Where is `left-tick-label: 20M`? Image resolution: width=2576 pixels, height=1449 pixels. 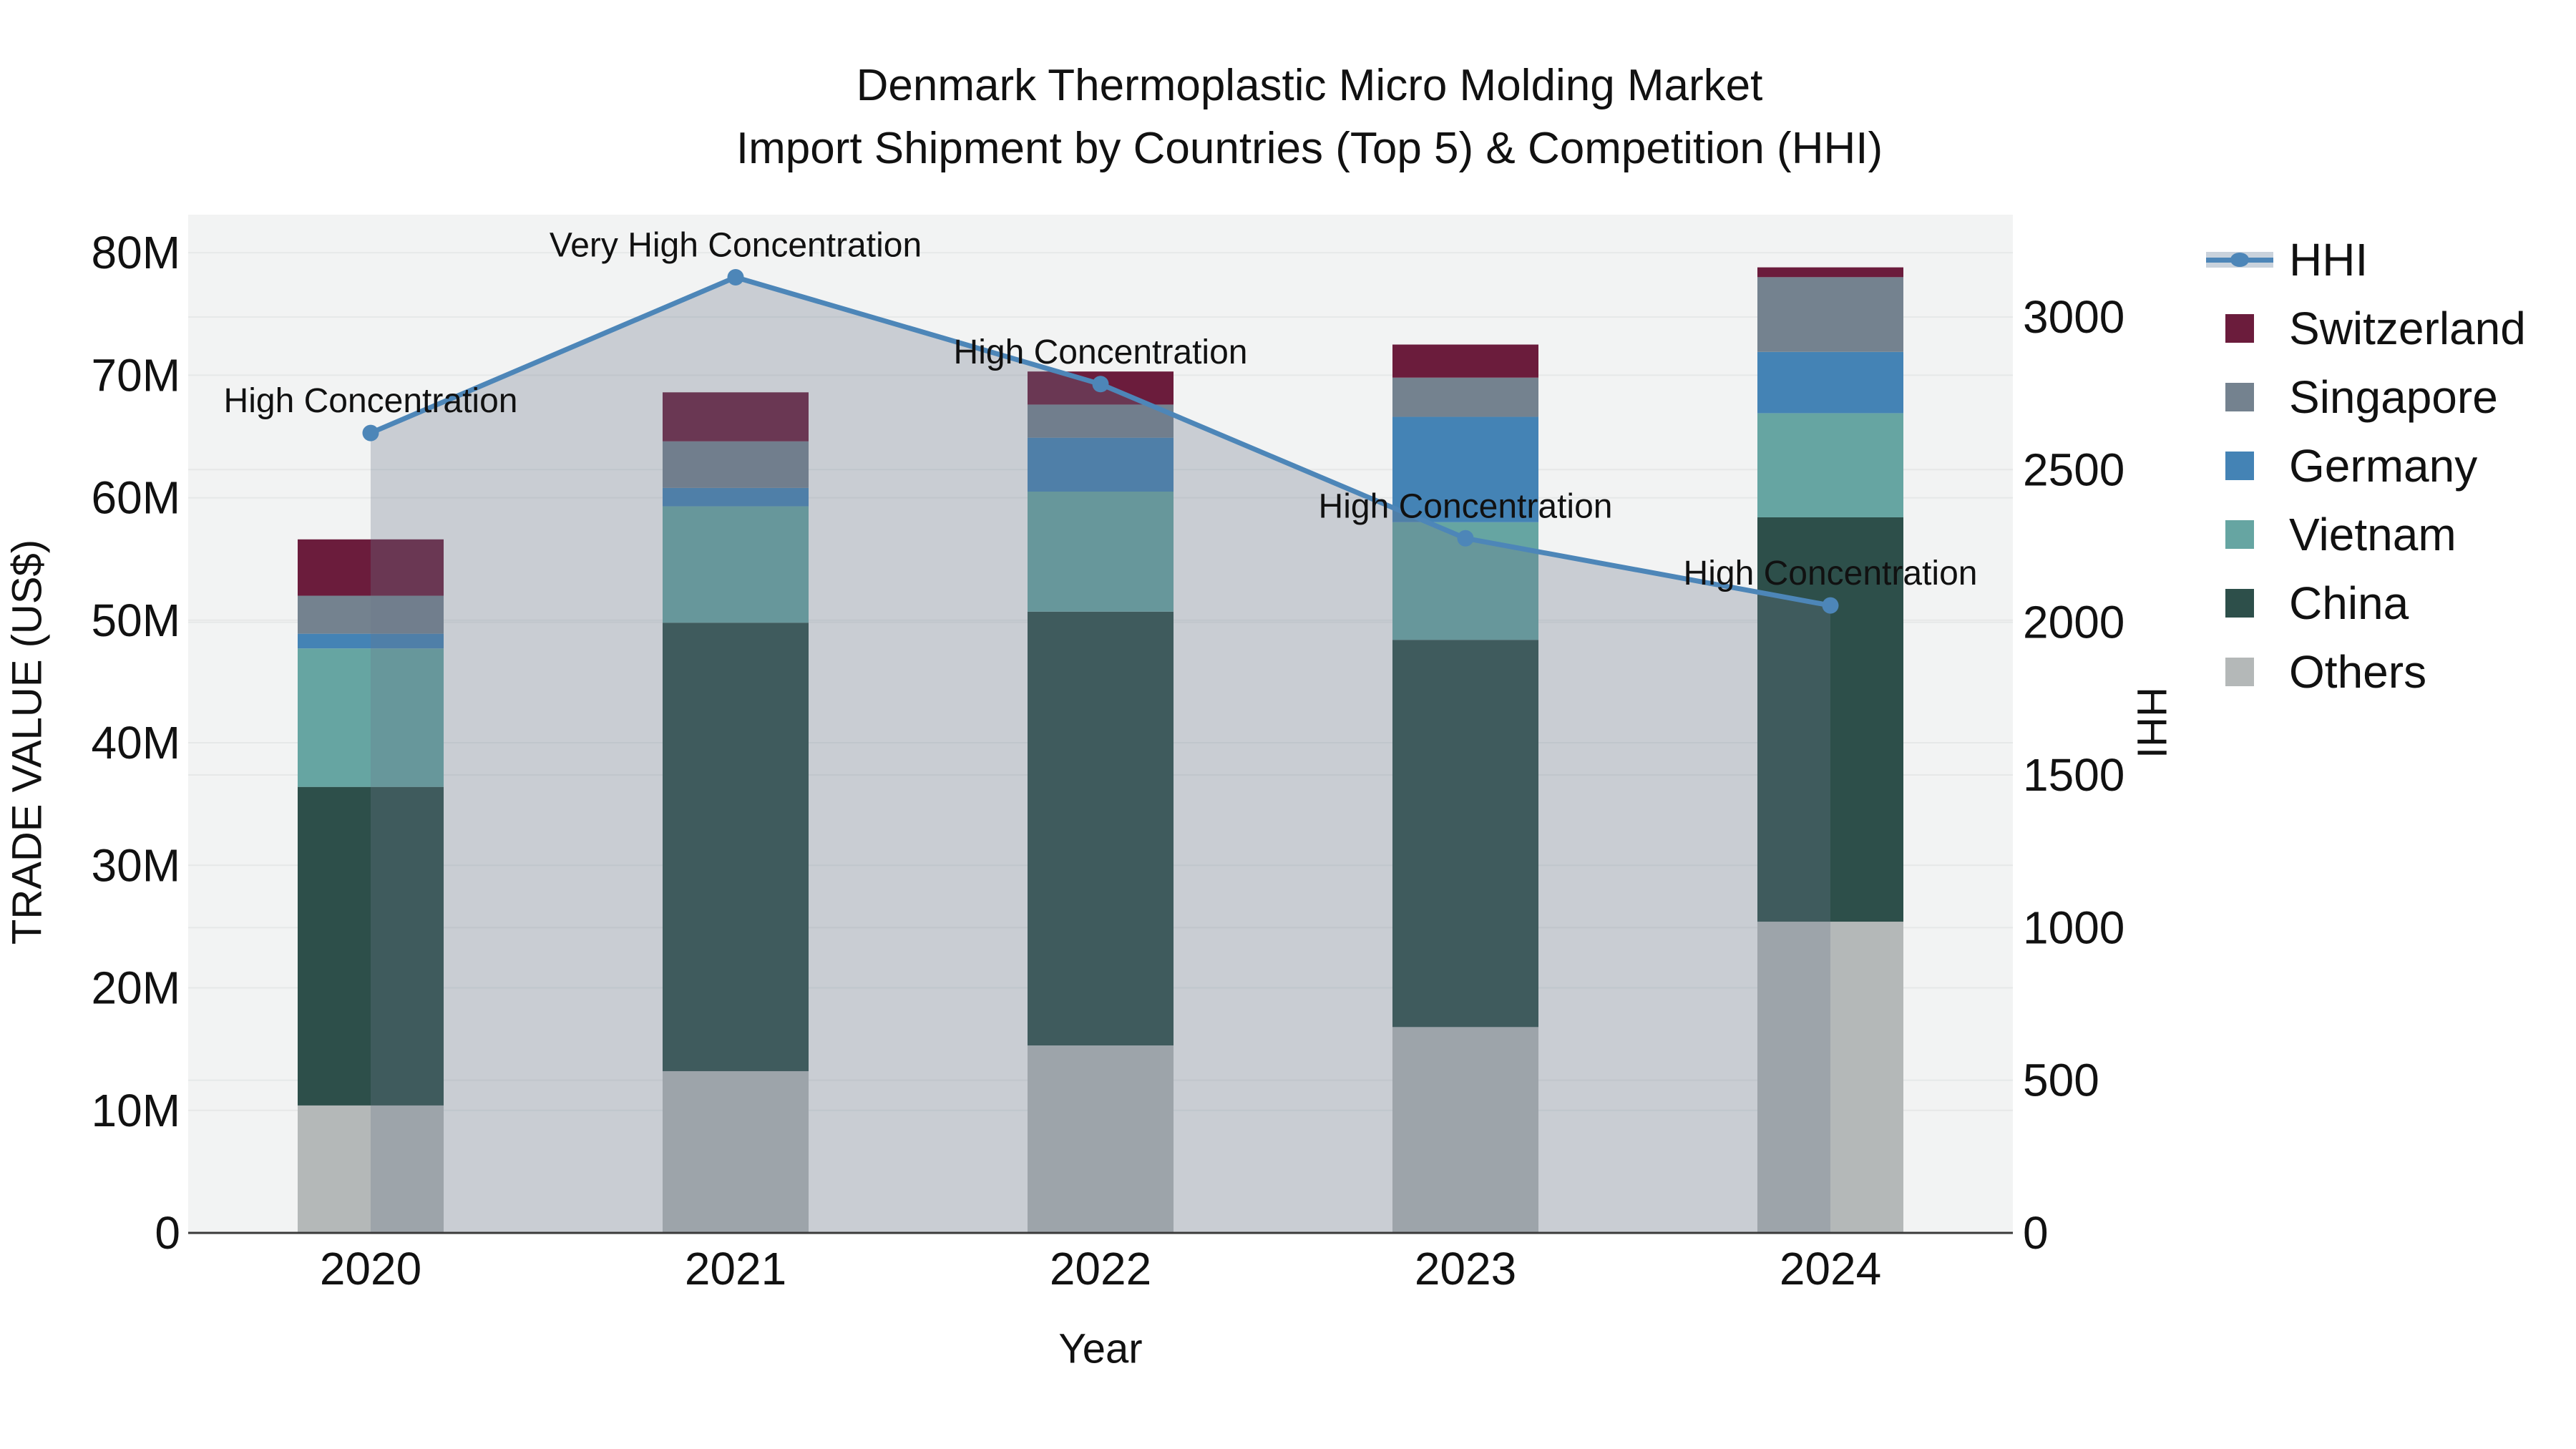 left-tick-label: 20M is located at coordinates (136, 988).